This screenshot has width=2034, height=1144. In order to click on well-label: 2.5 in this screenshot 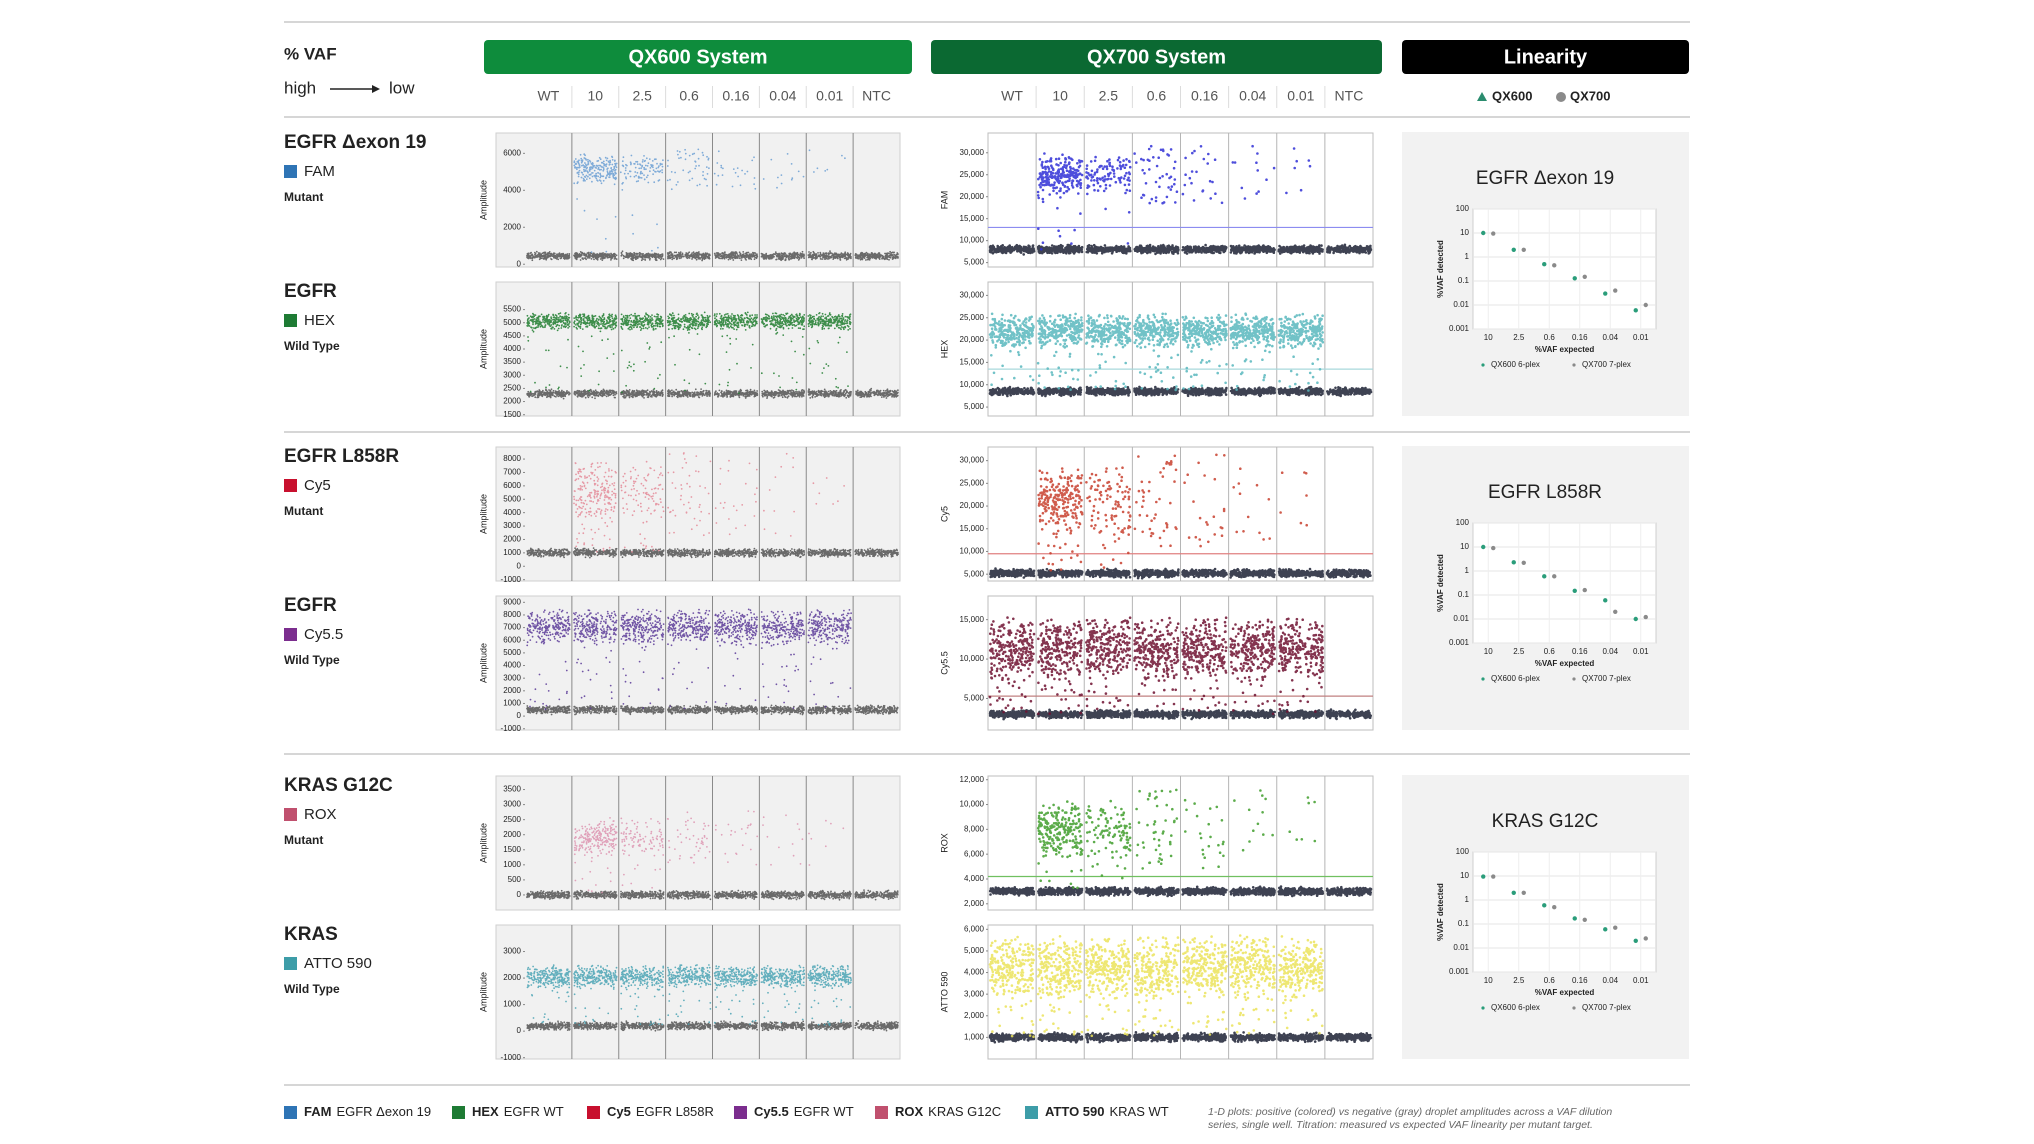, I will do `click(1109, 96)`.